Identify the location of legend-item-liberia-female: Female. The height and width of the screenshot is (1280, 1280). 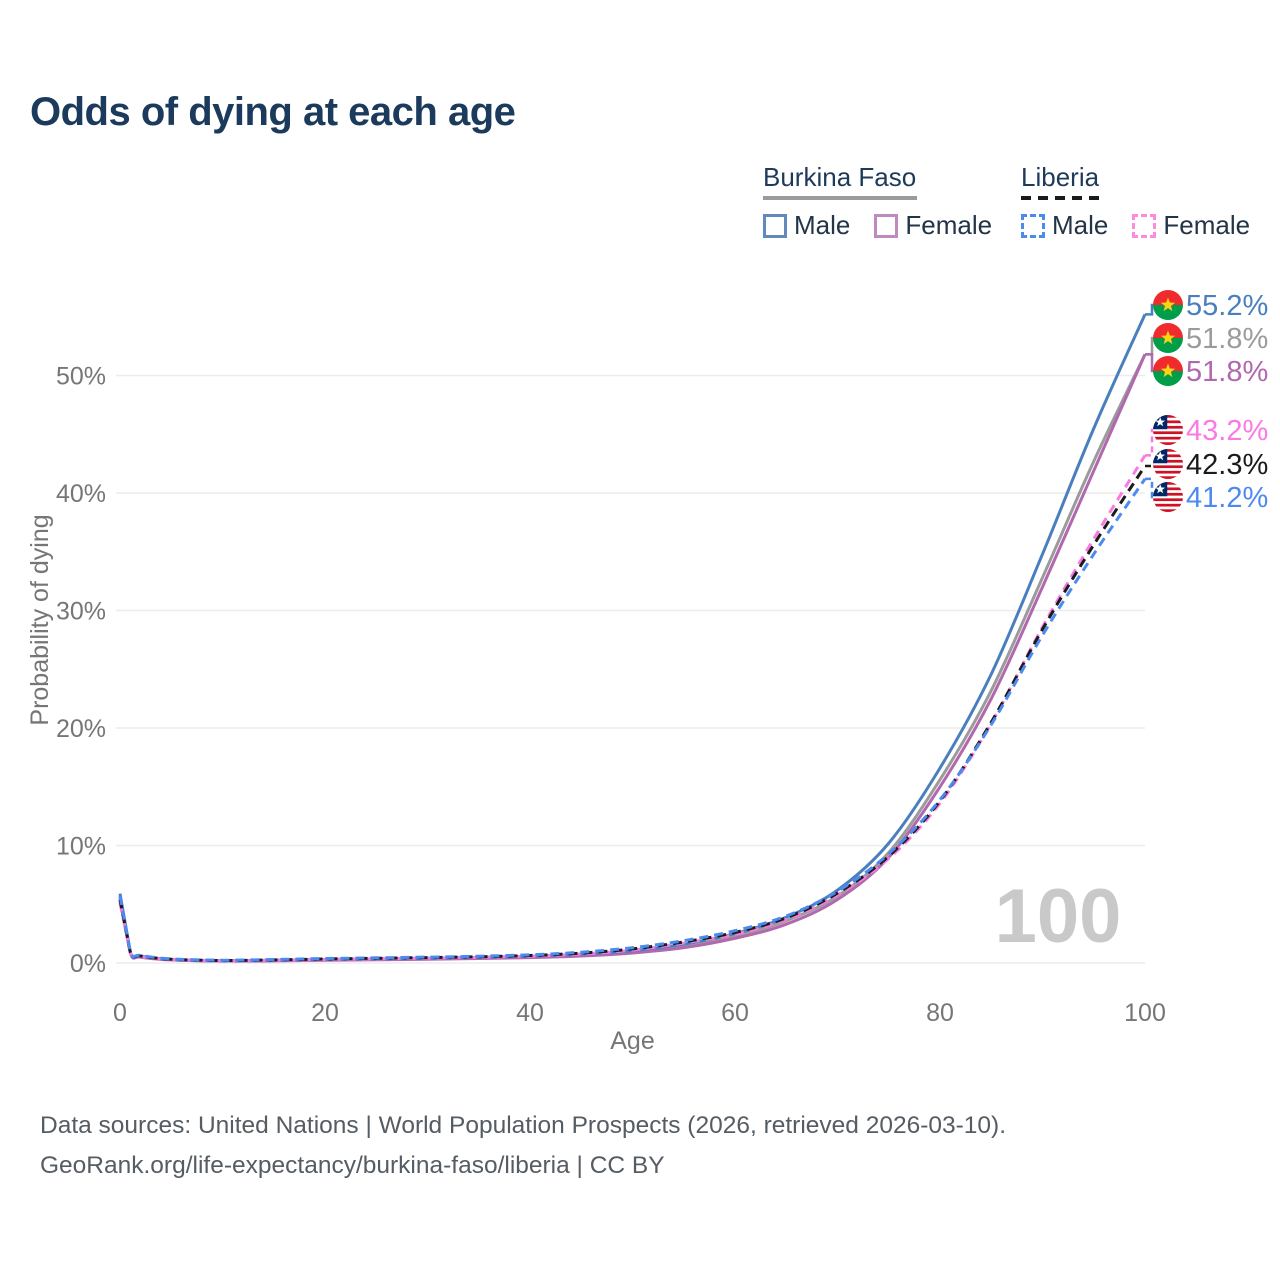
(1191, 225).